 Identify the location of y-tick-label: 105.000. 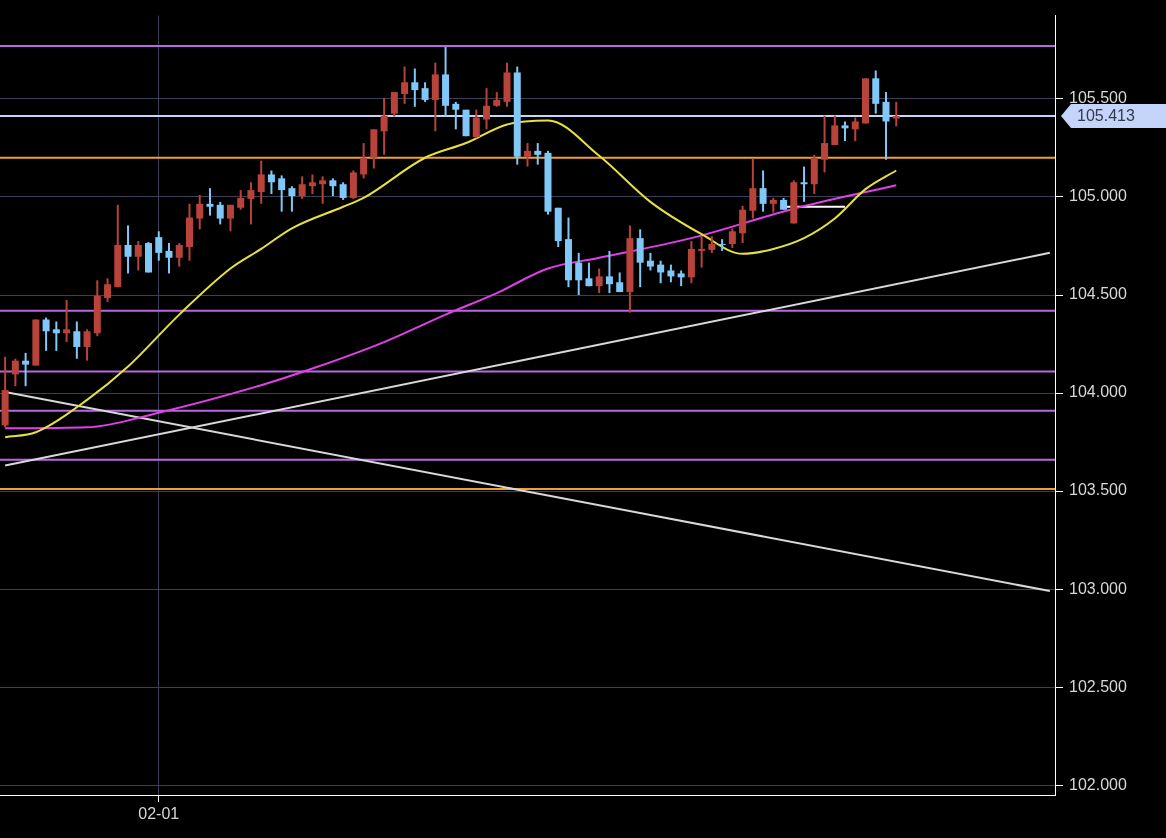
(1098, 196).